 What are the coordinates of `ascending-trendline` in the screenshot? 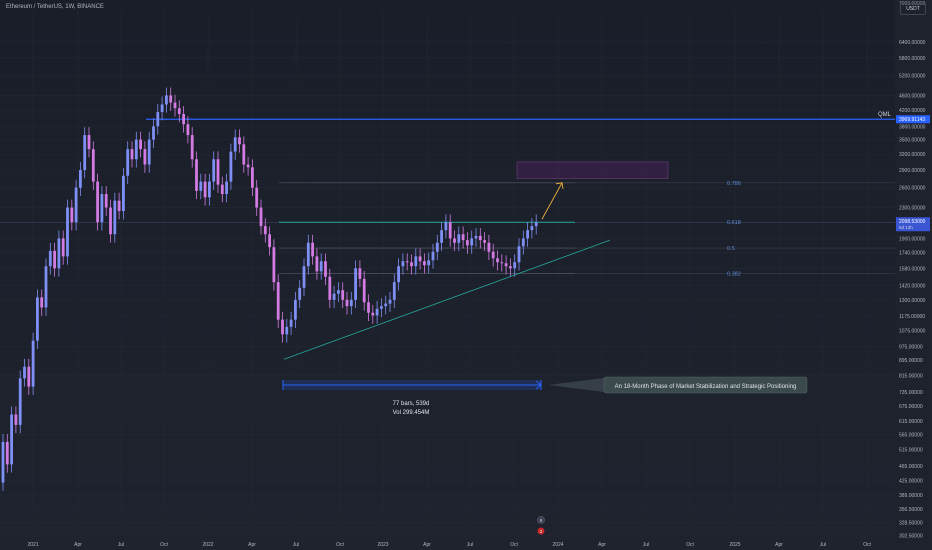 It's located at (447, 299).